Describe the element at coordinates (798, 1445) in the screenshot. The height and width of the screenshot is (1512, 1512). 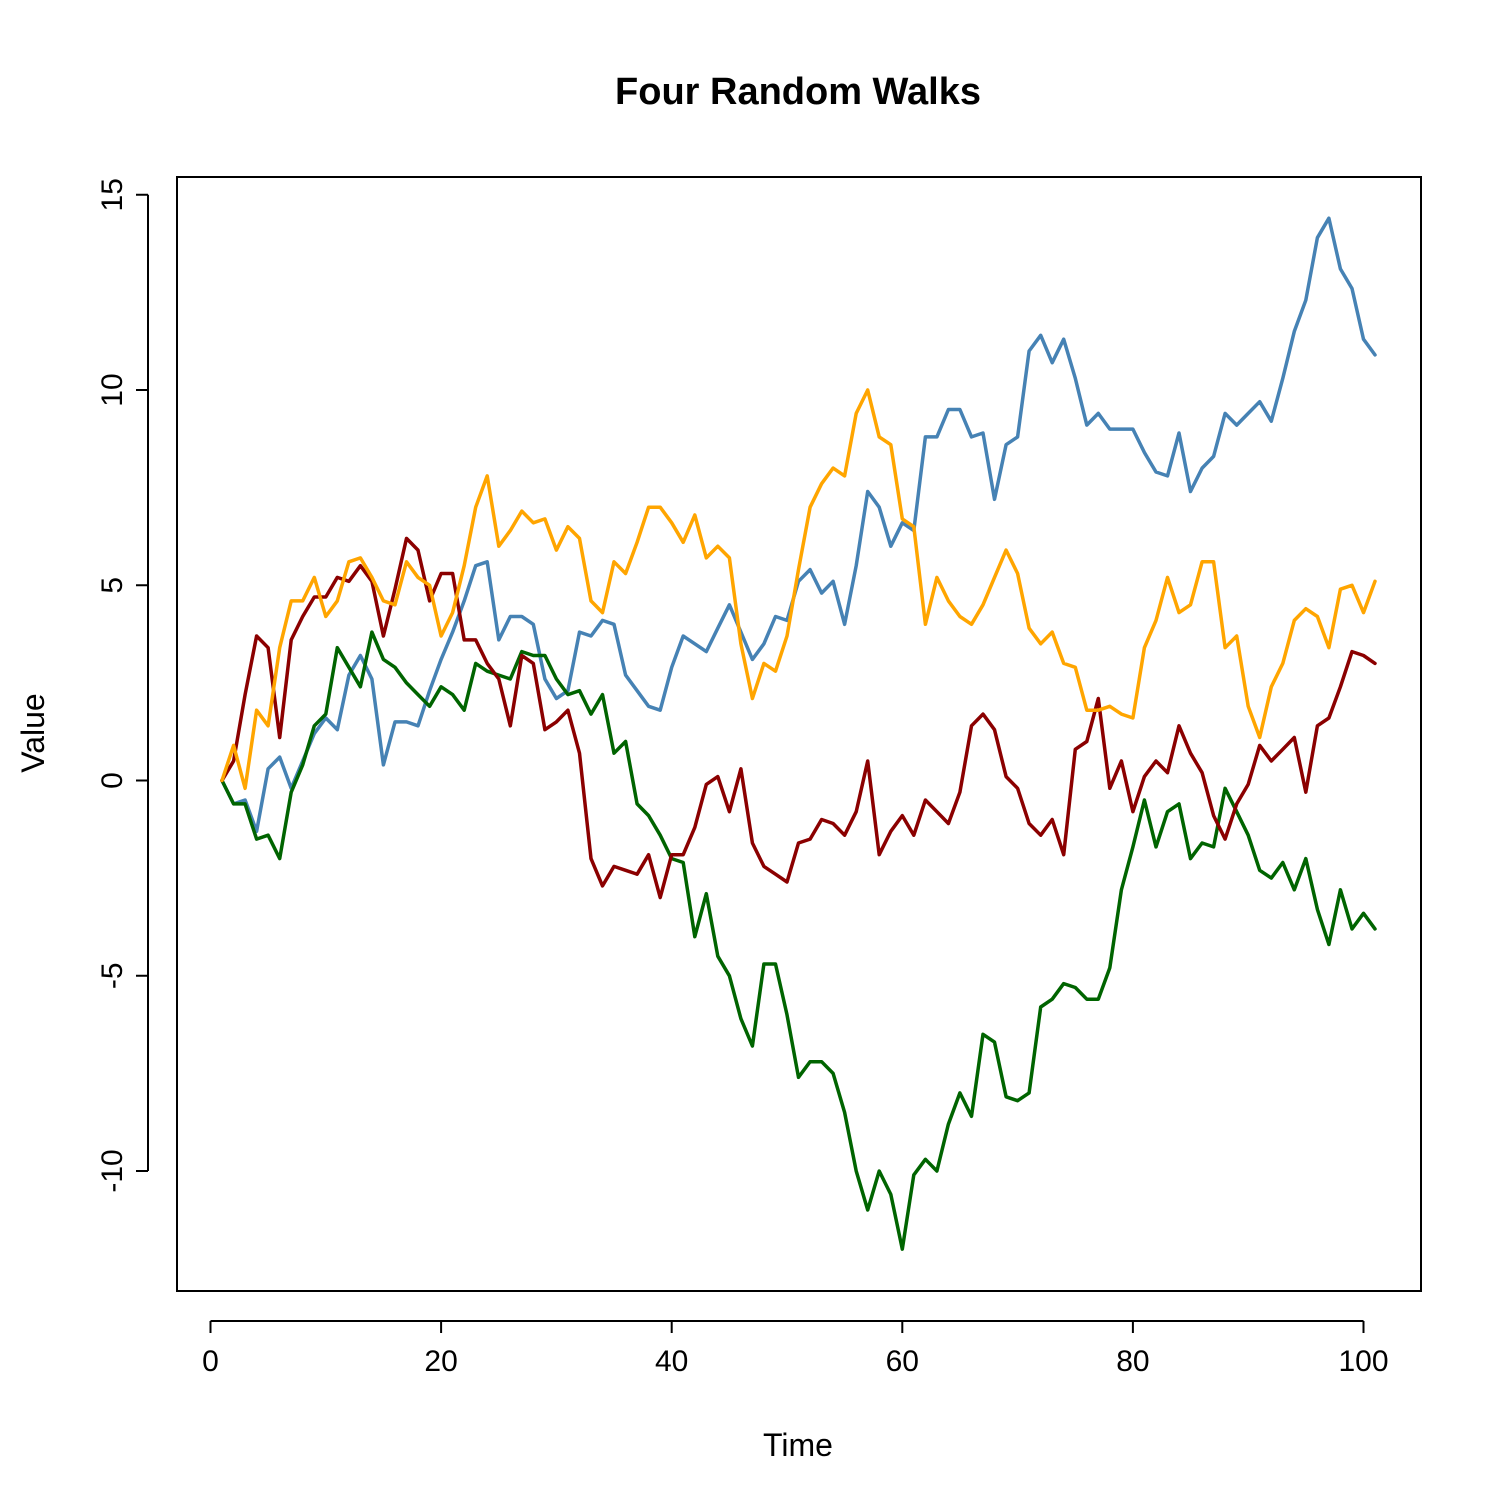
I see `x-axis-label: Time` at that location.